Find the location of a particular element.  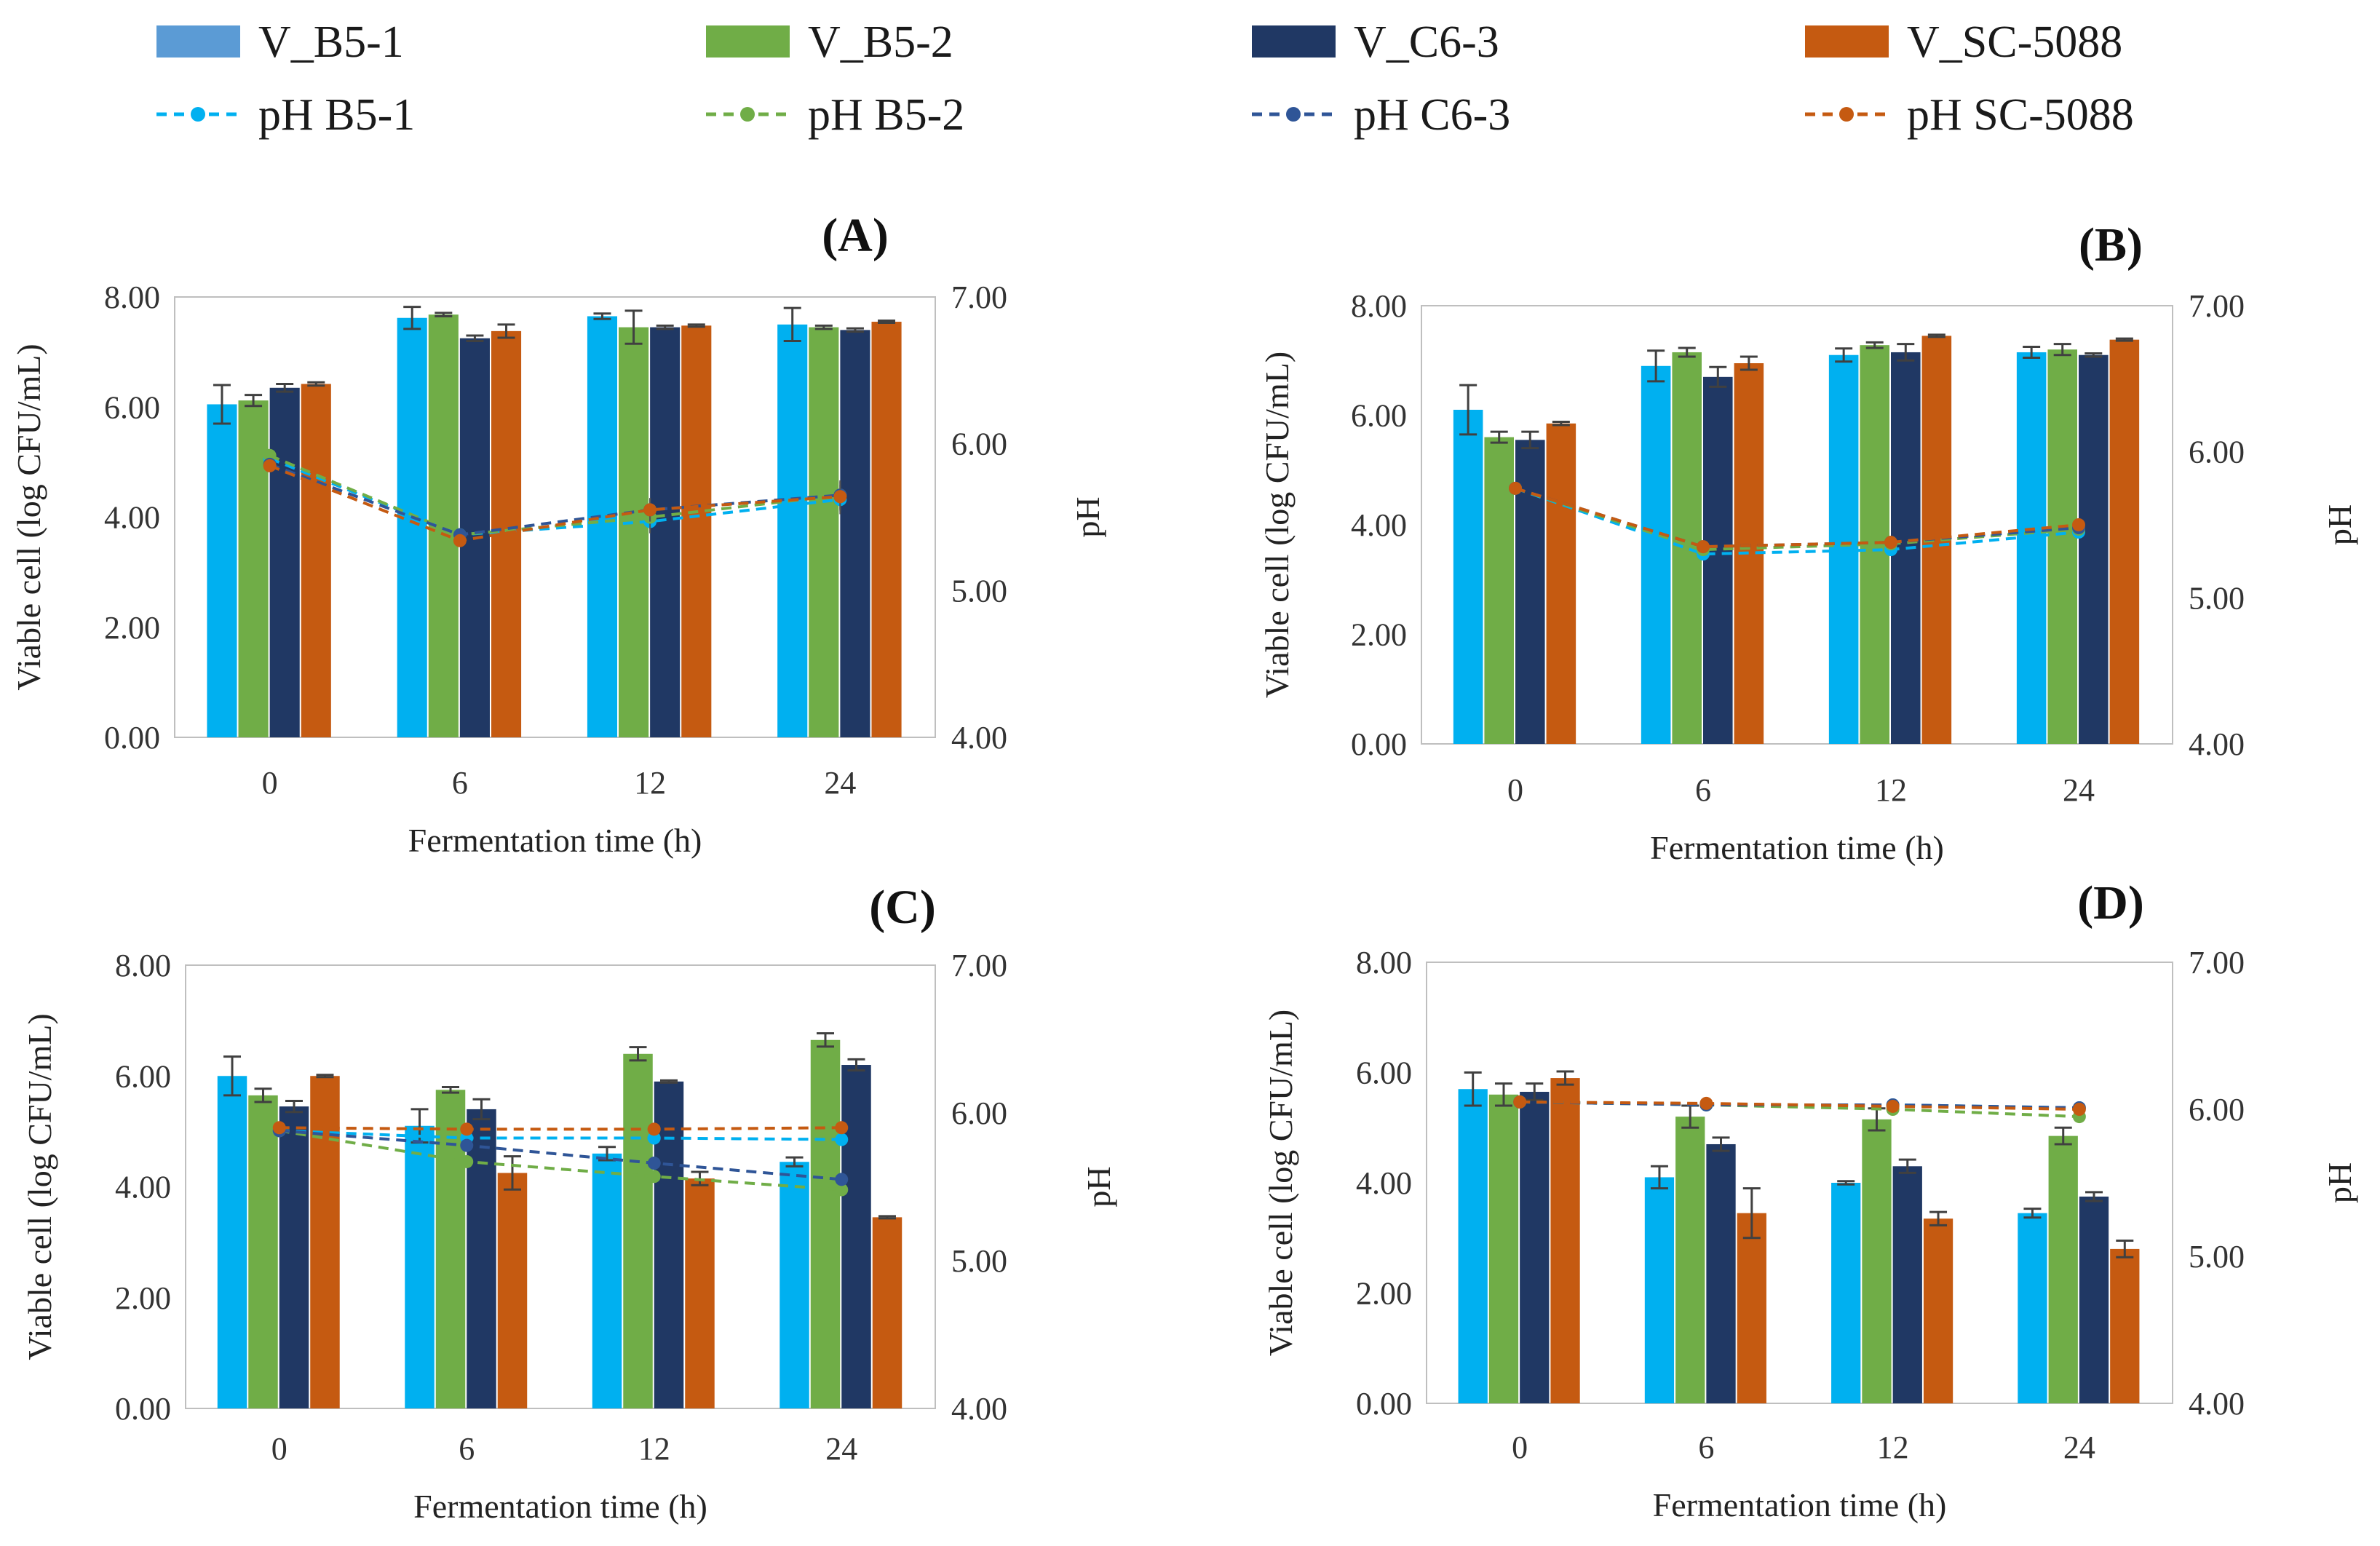

legend-label: pH B5-1 is located at coordinates (336, 115).